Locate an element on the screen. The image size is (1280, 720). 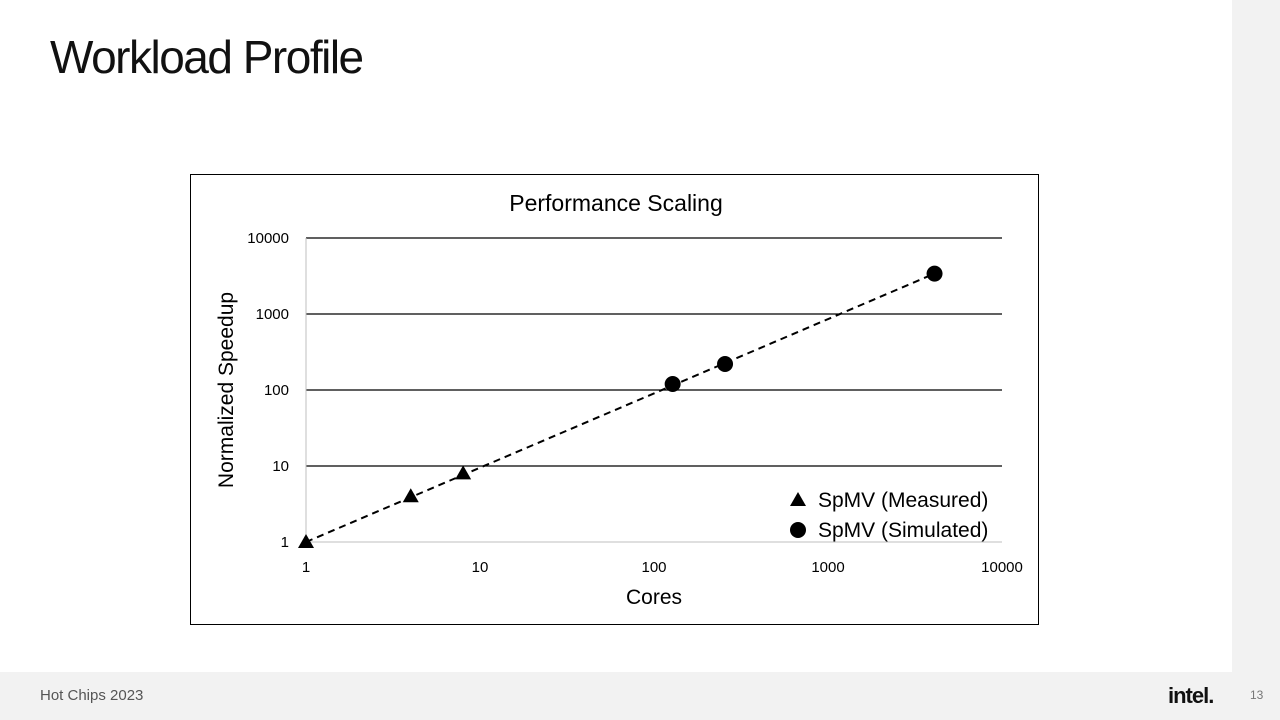
legend-label-0: SpMV (Measured) is located at coordinates (903, 500).